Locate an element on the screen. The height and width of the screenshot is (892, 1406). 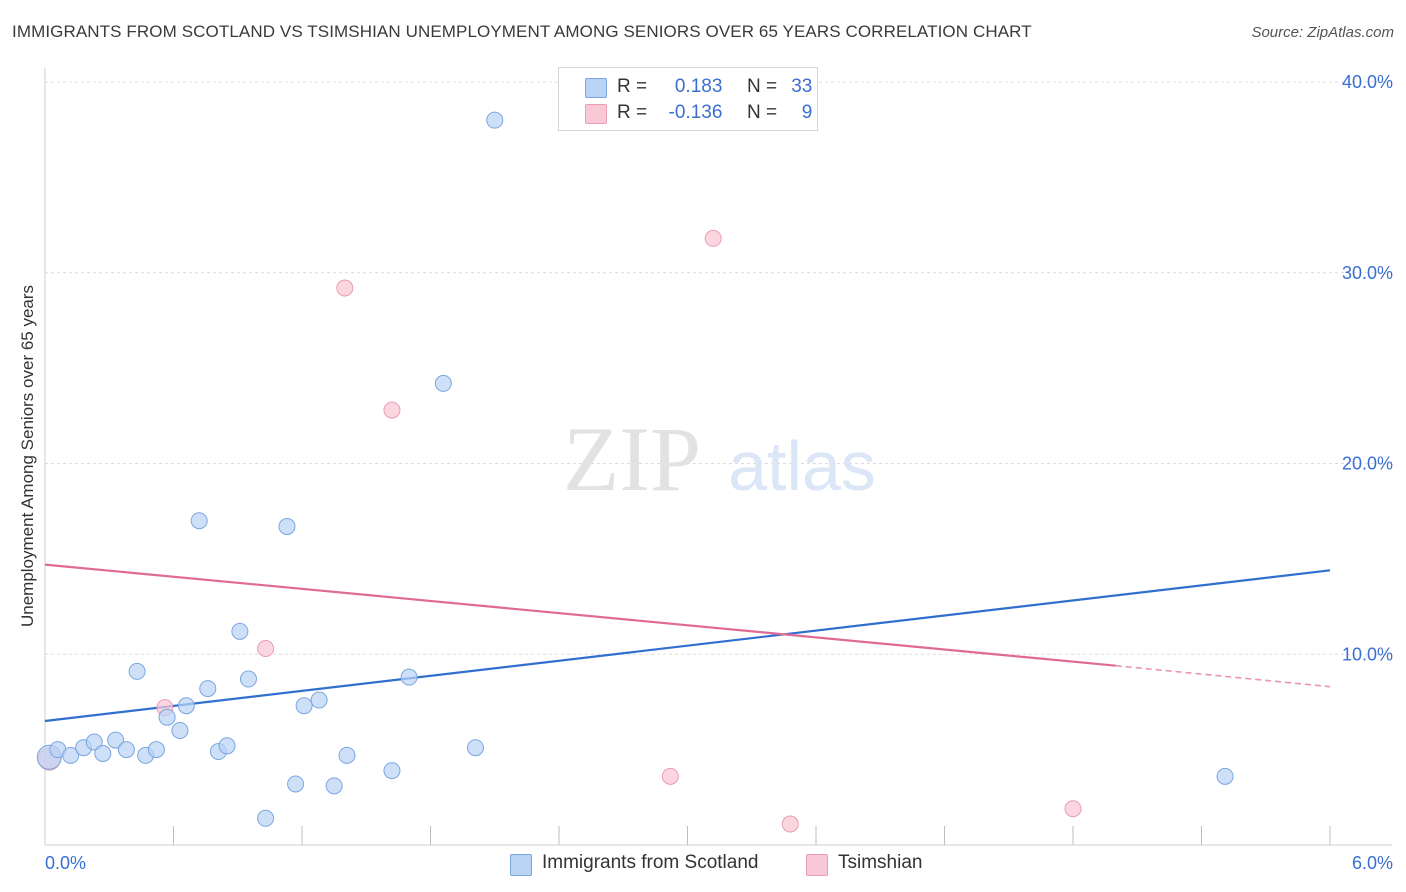
bottom-legend-swatch-pink is located at coordinates (817, 865).